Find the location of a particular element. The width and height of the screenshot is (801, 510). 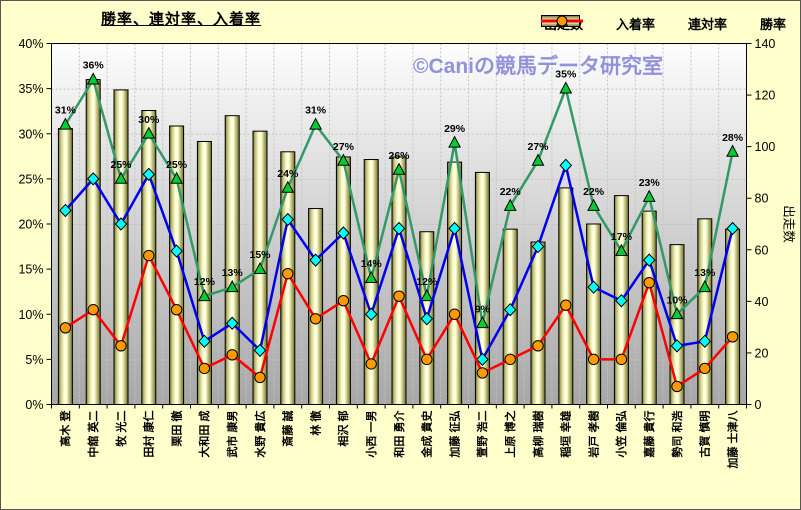

x-category-label: 栗田 徹 is located at coordinates (176, 428).